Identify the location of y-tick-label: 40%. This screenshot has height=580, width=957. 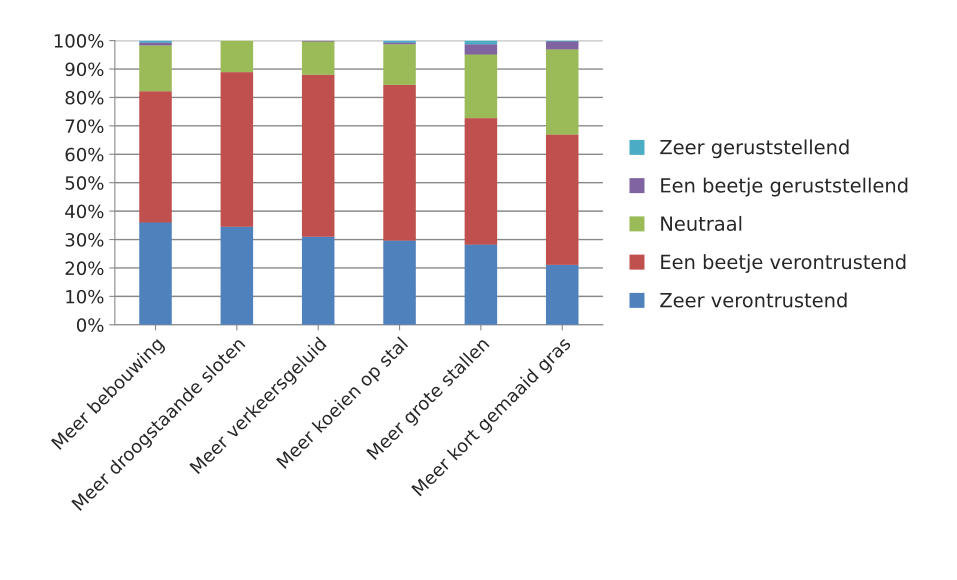
(84, 211).